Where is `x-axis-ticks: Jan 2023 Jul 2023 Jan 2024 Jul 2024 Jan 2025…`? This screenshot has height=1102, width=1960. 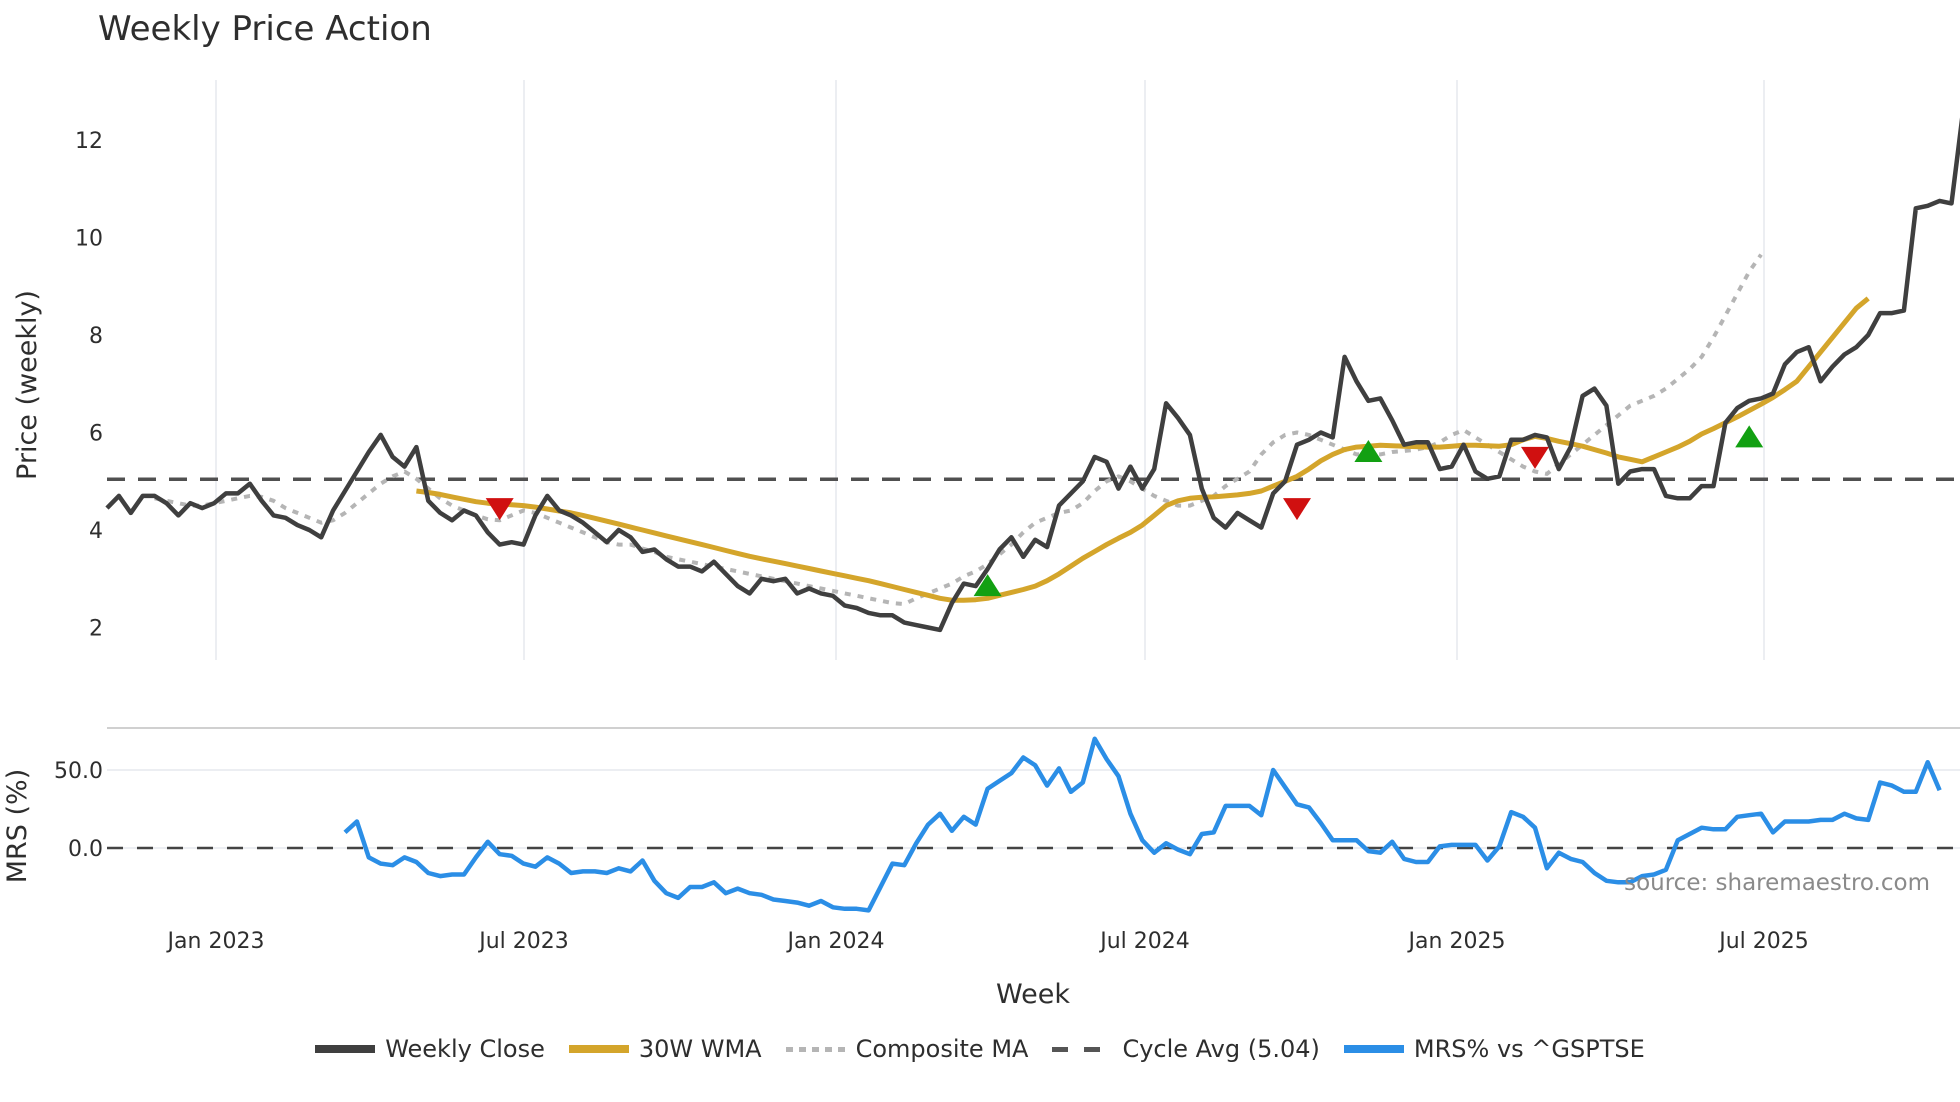
x-axis-ticks: Jan 2023 Jul 2023 Jan 2024 Jul 2024 Jan 2025… is located at coordinates (987, 941).